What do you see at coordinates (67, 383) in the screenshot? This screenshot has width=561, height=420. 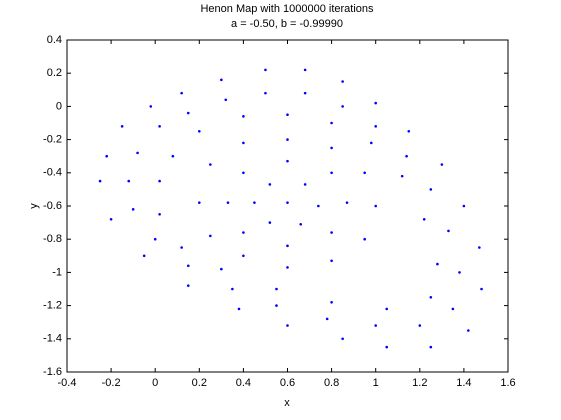 I see `x-tick-label: -0.4` at bounding box center [67, 383].